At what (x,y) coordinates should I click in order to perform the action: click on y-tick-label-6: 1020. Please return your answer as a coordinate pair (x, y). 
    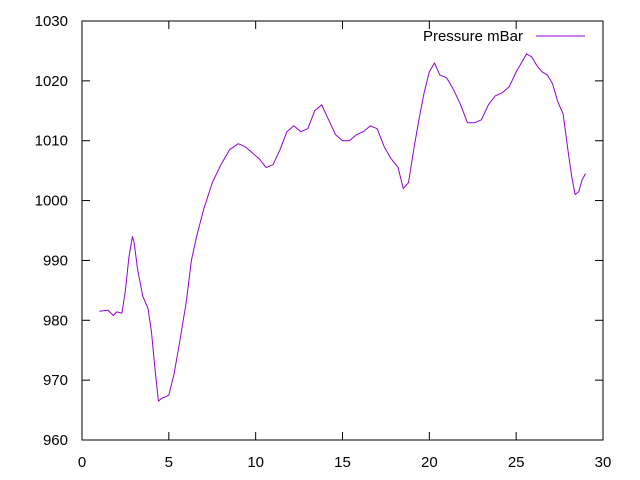
    Looking at the image, I should click on (51, 81).